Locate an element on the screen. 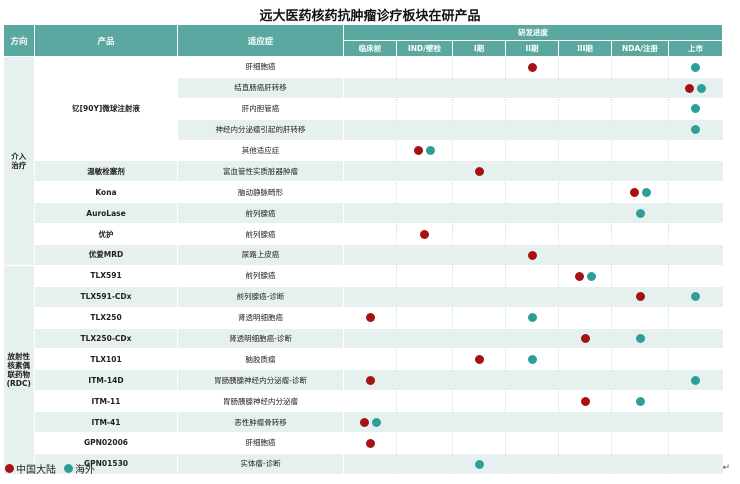  product-cell: Kona is located at coordinates (106, 192).